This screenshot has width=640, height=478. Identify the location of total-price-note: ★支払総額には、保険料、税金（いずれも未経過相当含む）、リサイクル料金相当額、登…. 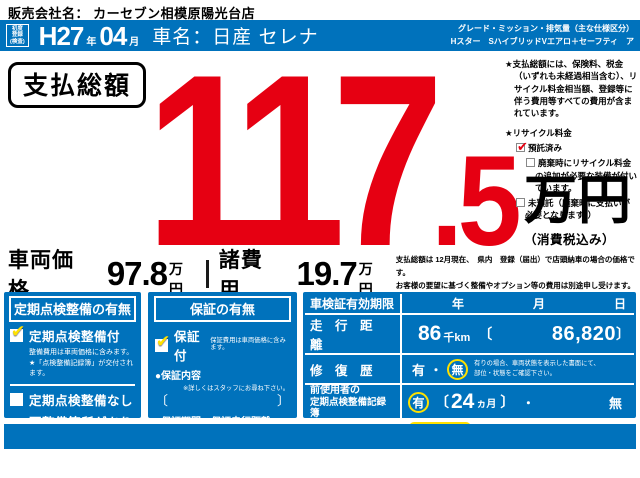
(571, 89).